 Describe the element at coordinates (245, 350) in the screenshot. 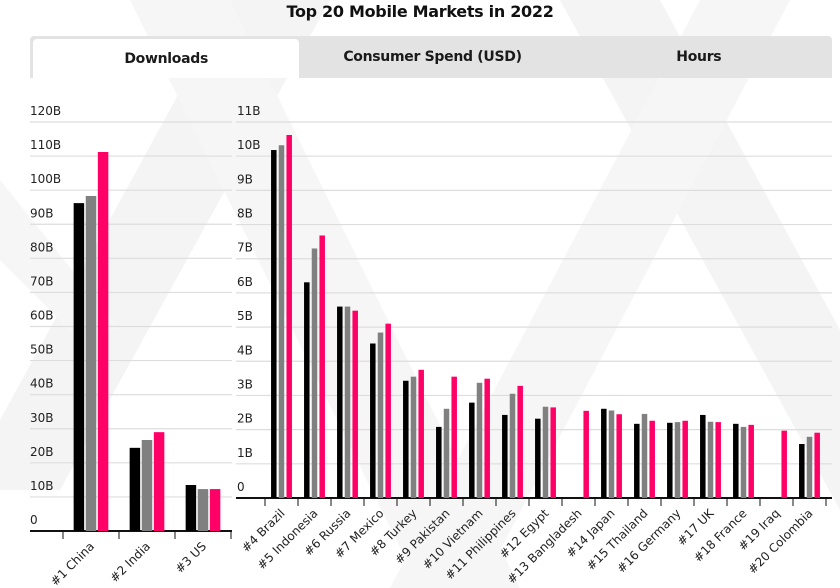

I see `y-tick-label: 4B` at that location.